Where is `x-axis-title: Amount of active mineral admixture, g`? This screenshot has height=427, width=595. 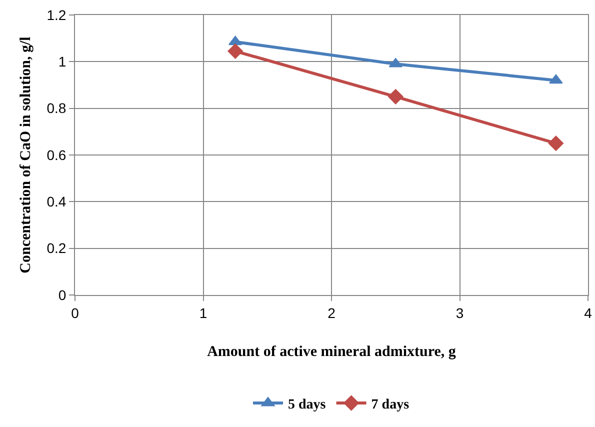
x-axis-title: Amount of active mineral admixture, g is located at coordinates (331, 352).